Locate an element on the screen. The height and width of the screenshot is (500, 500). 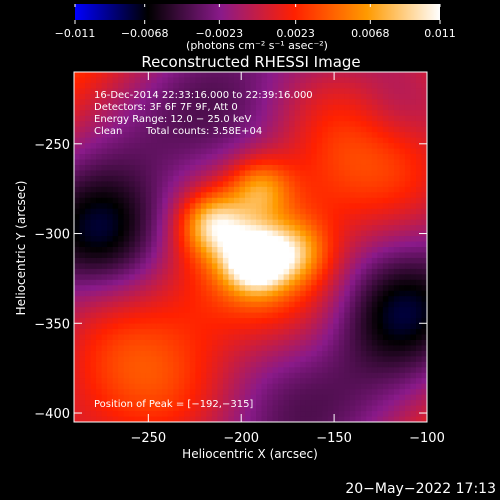
x-tick-label: −100 is located at coordinates (427, 438).